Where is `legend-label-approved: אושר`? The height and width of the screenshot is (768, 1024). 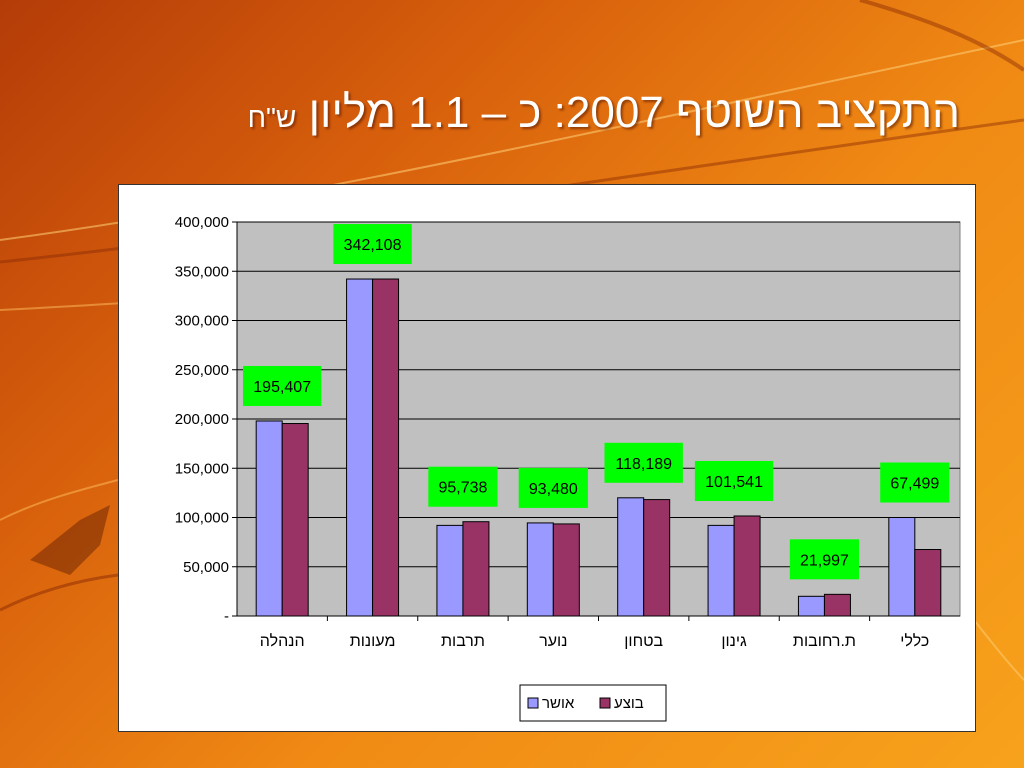 legend-label-approved: אושר is located at coordinates (558, 703).